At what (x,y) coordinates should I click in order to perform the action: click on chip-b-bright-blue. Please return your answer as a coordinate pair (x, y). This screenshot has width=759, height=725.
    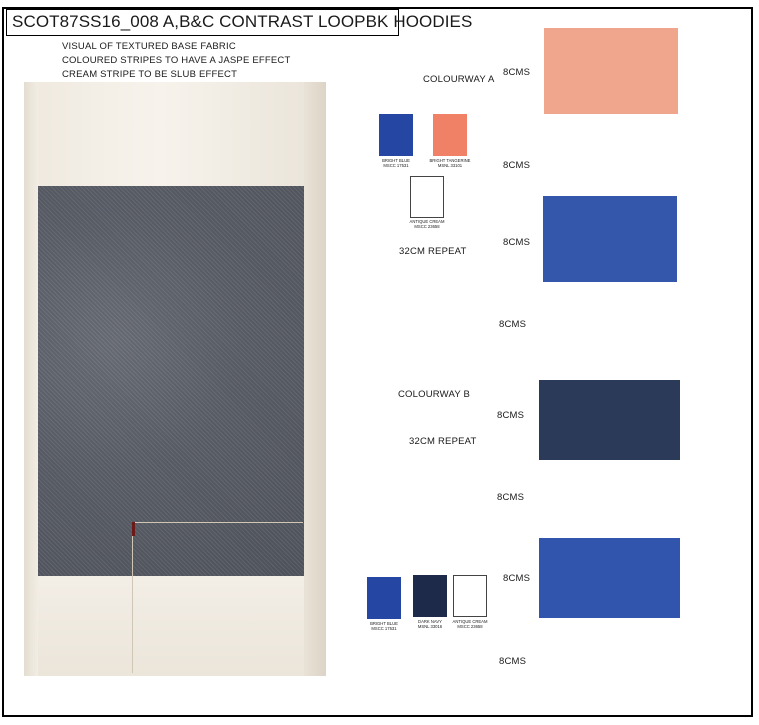
    Looking at the image, I should click on (384, 598).